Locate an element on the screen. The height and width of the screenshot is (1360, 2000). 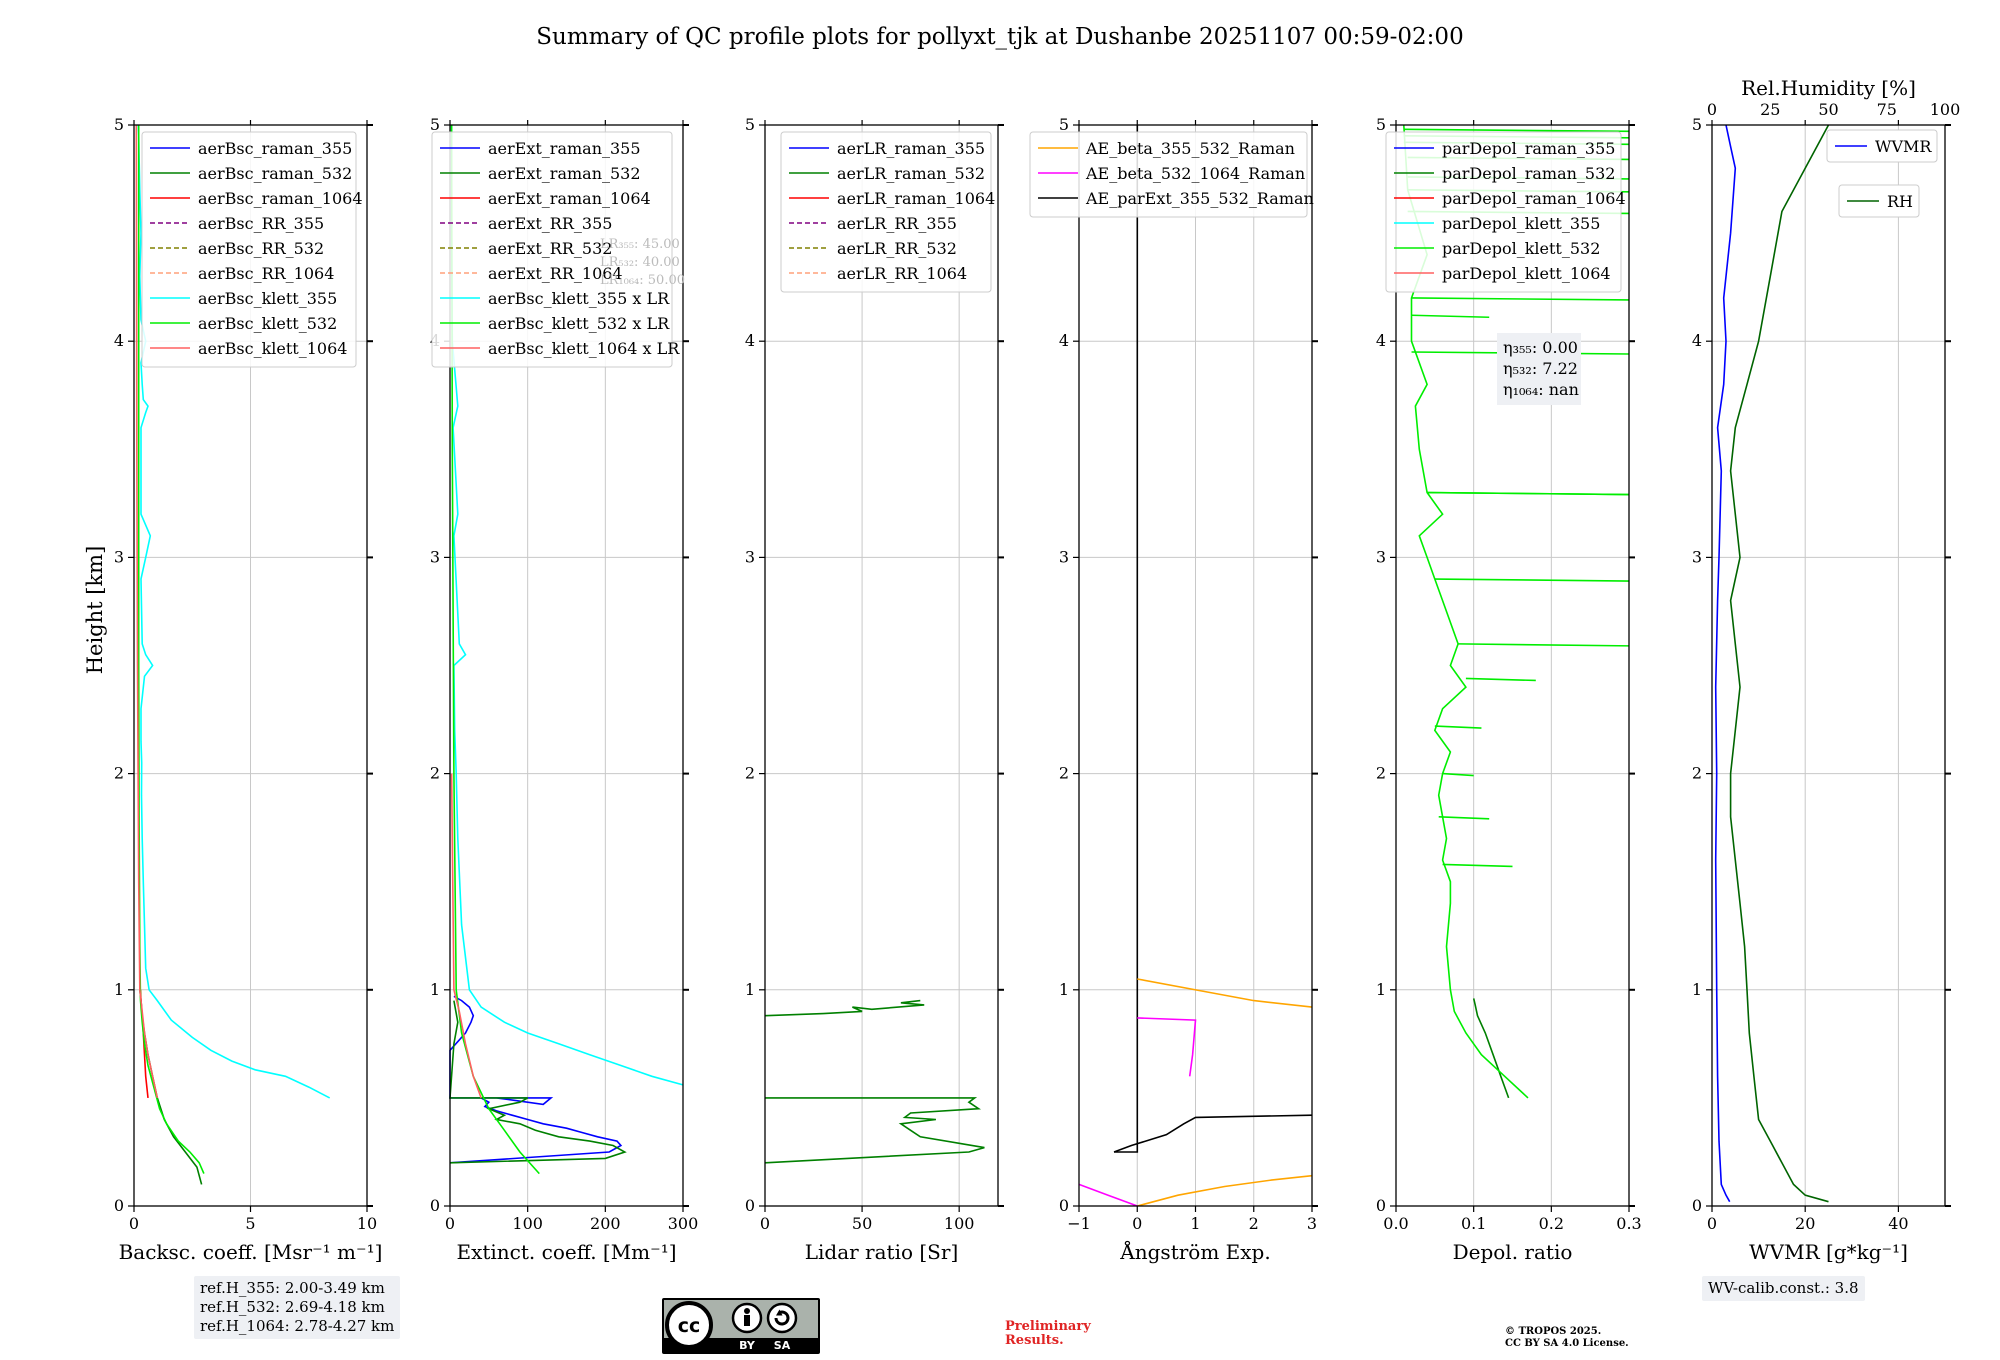
legend-label: aerBsc_RR_1064 is located at coordinates (266, 273).